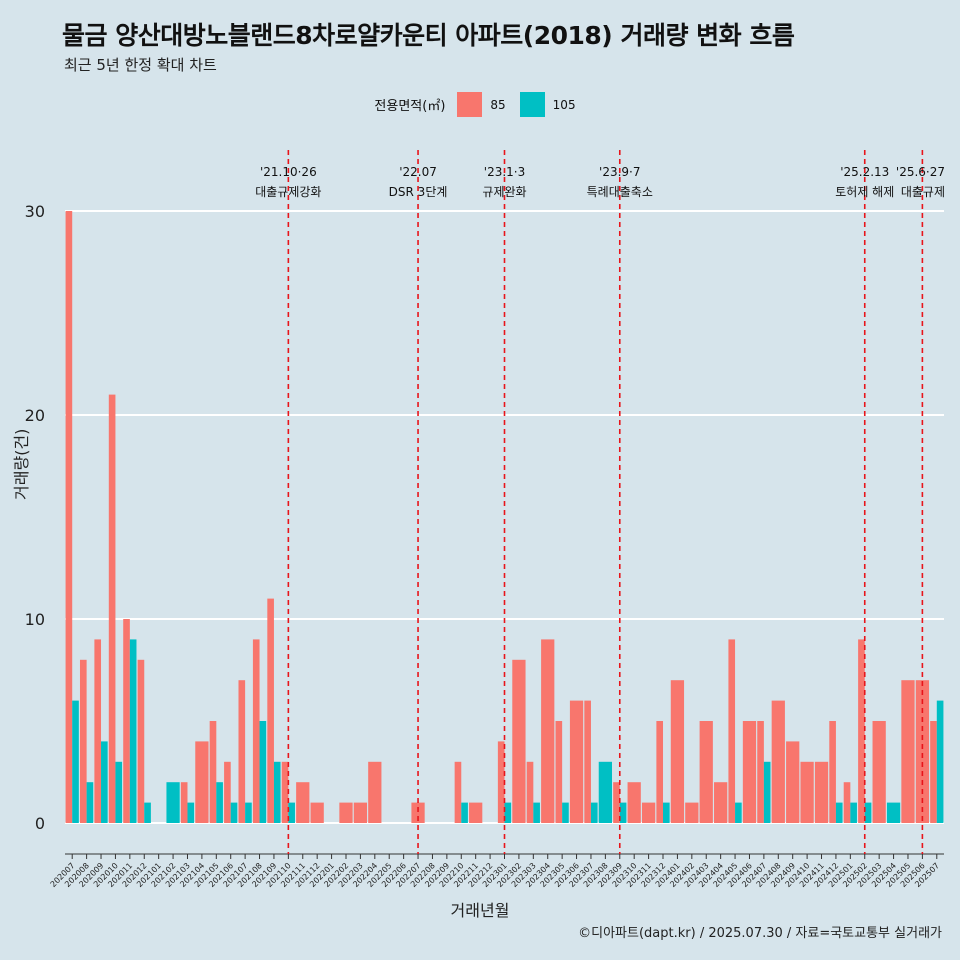 The height and width of the screenshot is (960, 960). What do you see at coordinates (288, 192) in the screenshot?
I see `event-label: 대출규제강화` at bounding box center [288, 192].